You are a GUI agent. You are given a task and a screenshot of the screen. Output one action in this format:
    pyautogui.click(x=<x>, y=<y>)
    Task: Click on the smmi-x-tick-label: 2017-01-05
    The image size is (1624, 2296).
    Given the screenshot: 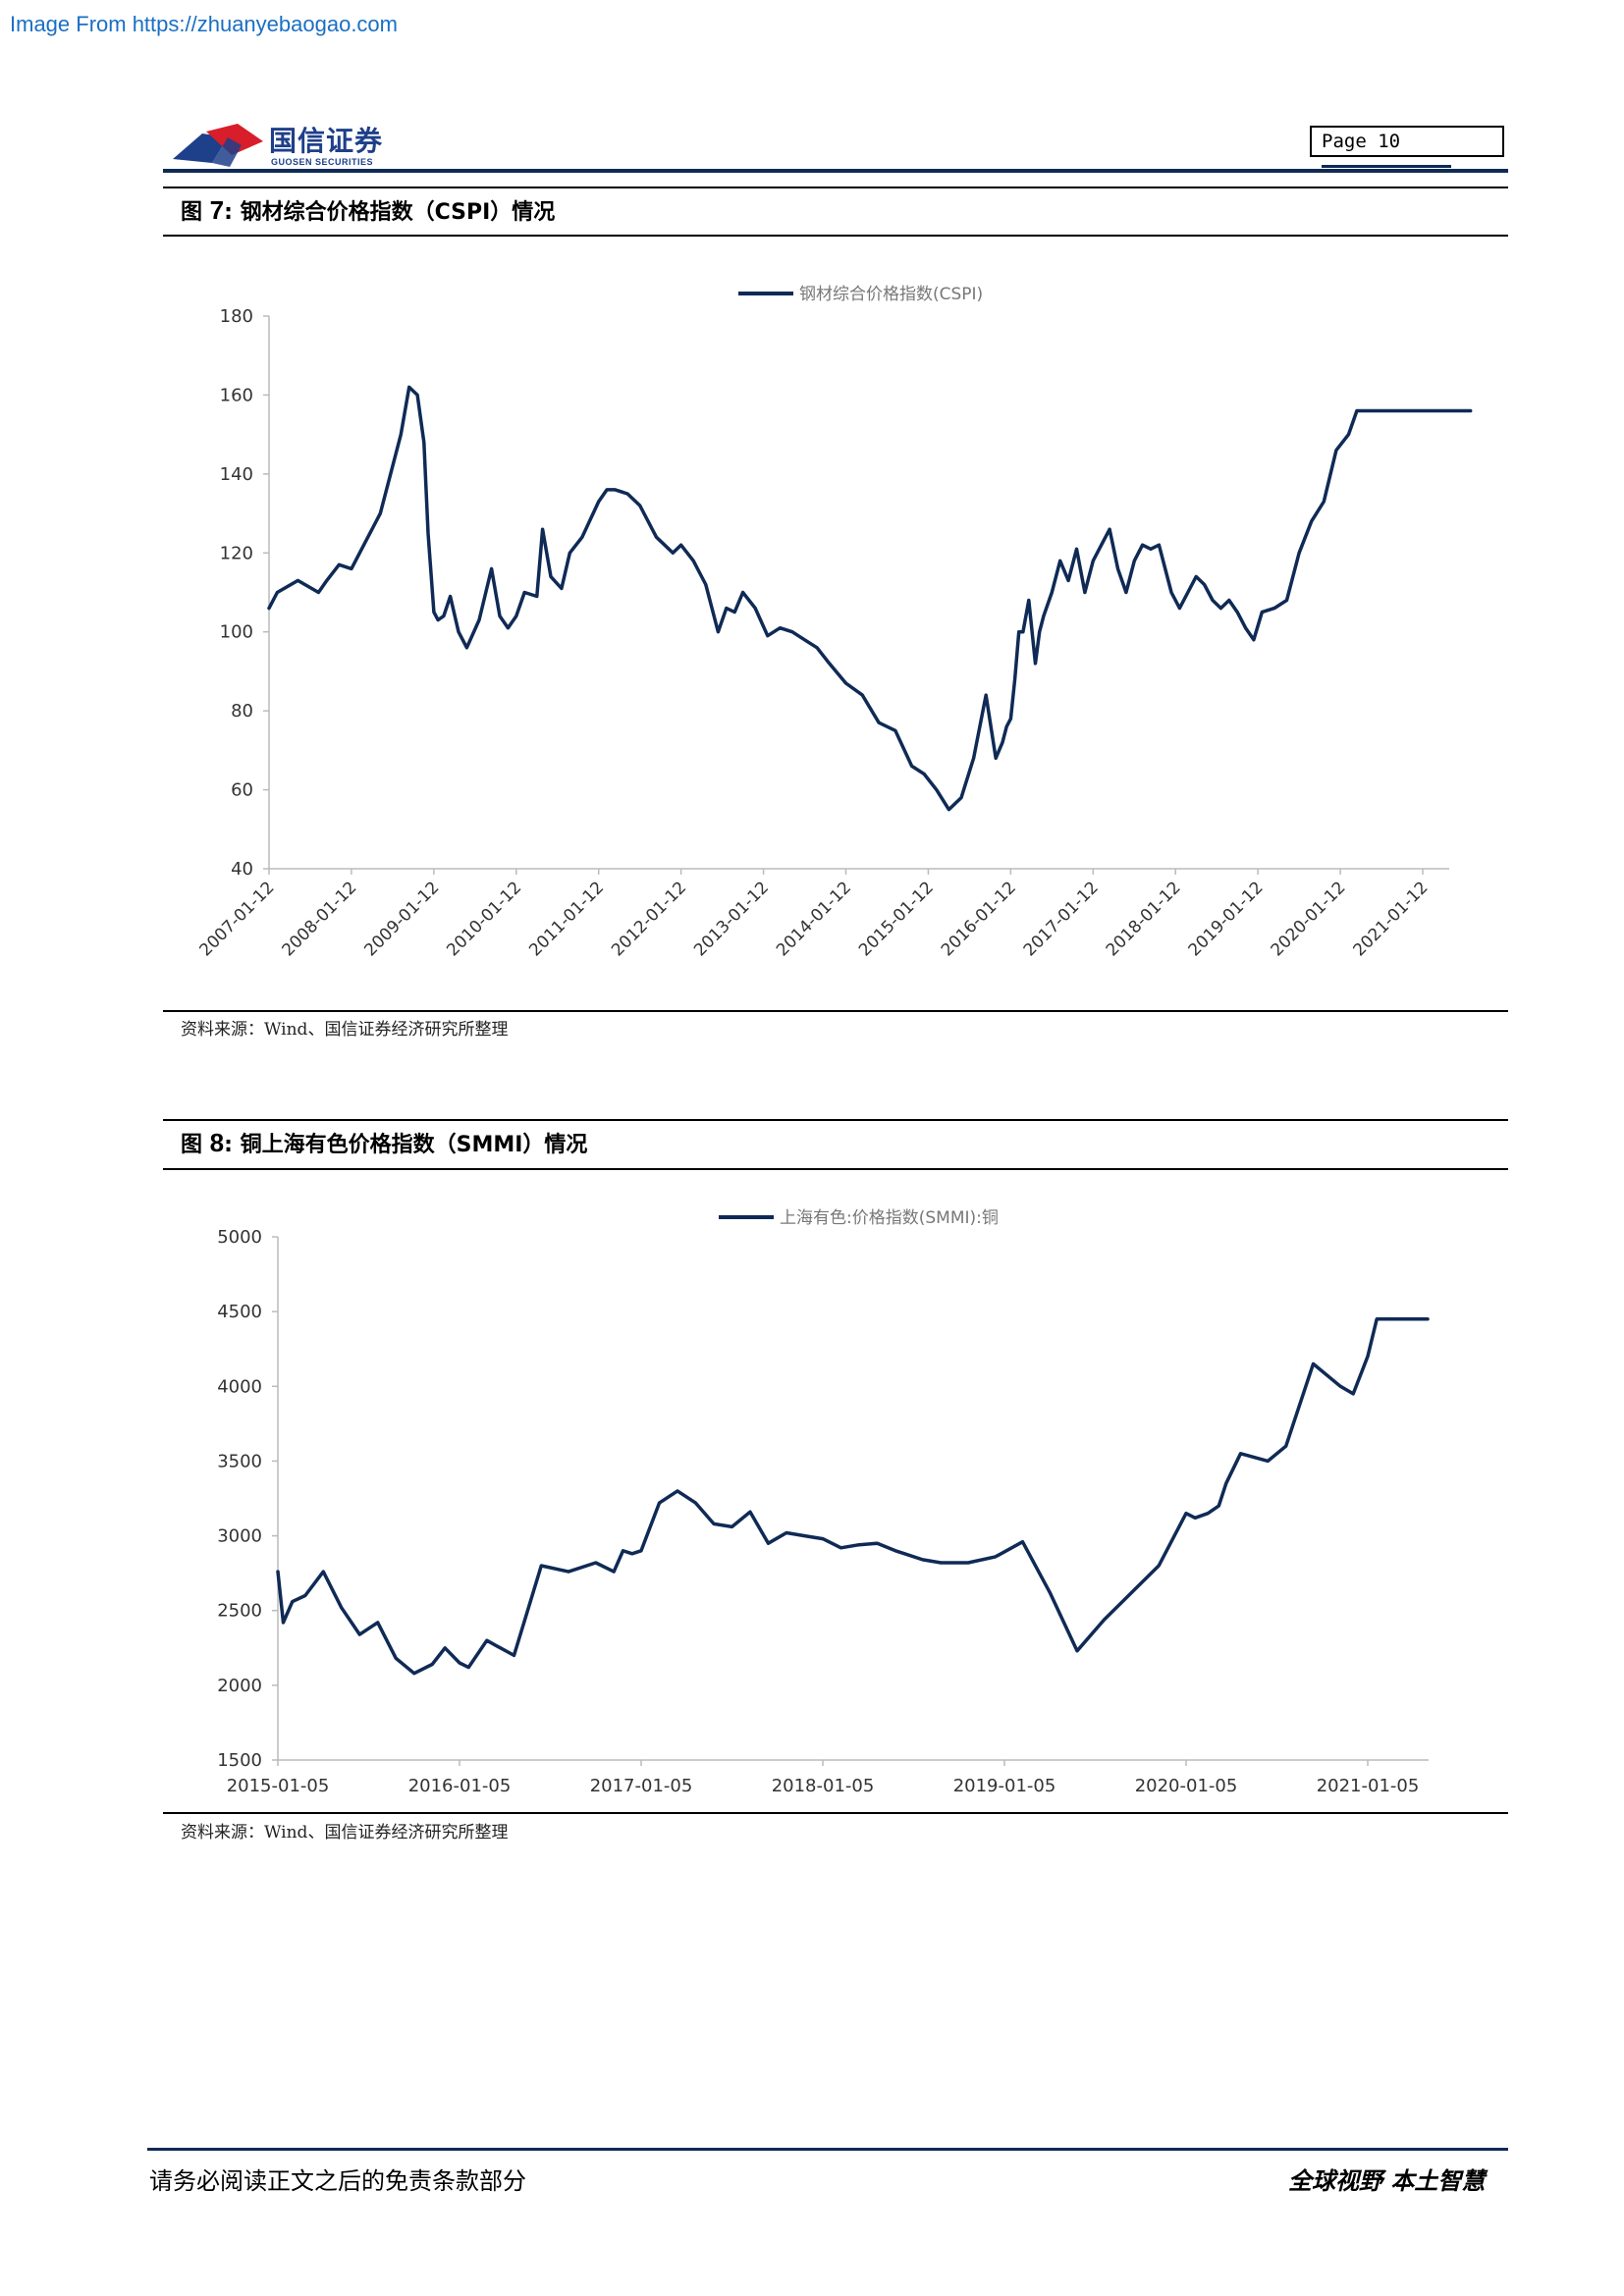 What is the action you would take?
    pyautogui.click(x=641, y=1786)
    